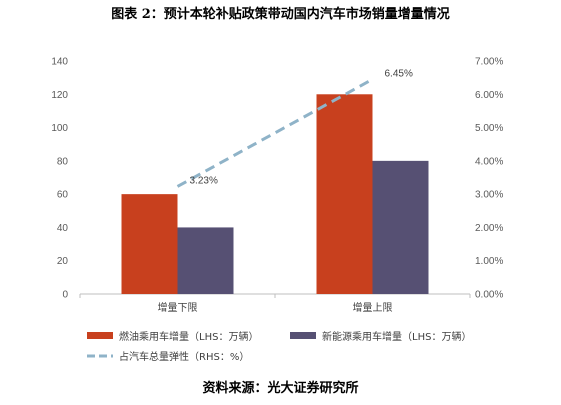 The width and height of the screenshot is (561, 405). I want to click on elasticity-series-line, so click(275, 132).